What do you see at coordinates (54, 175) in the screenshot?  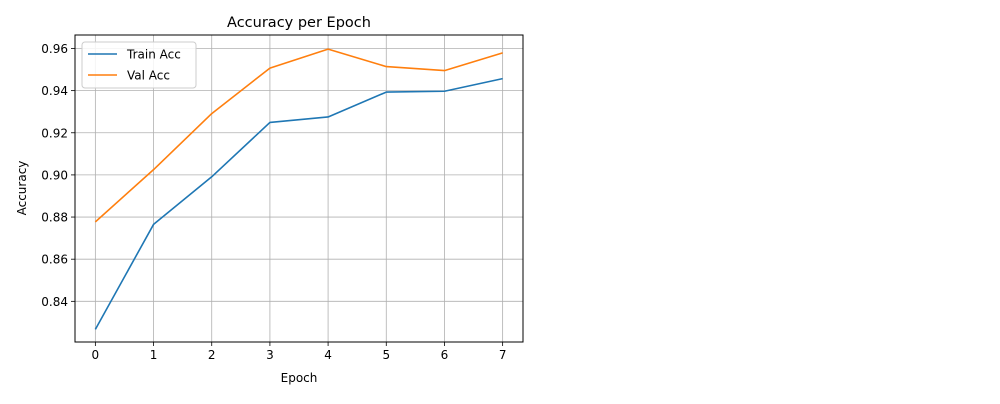 I see `y-tick-label: 0.90` at bounding box center [54, 175].